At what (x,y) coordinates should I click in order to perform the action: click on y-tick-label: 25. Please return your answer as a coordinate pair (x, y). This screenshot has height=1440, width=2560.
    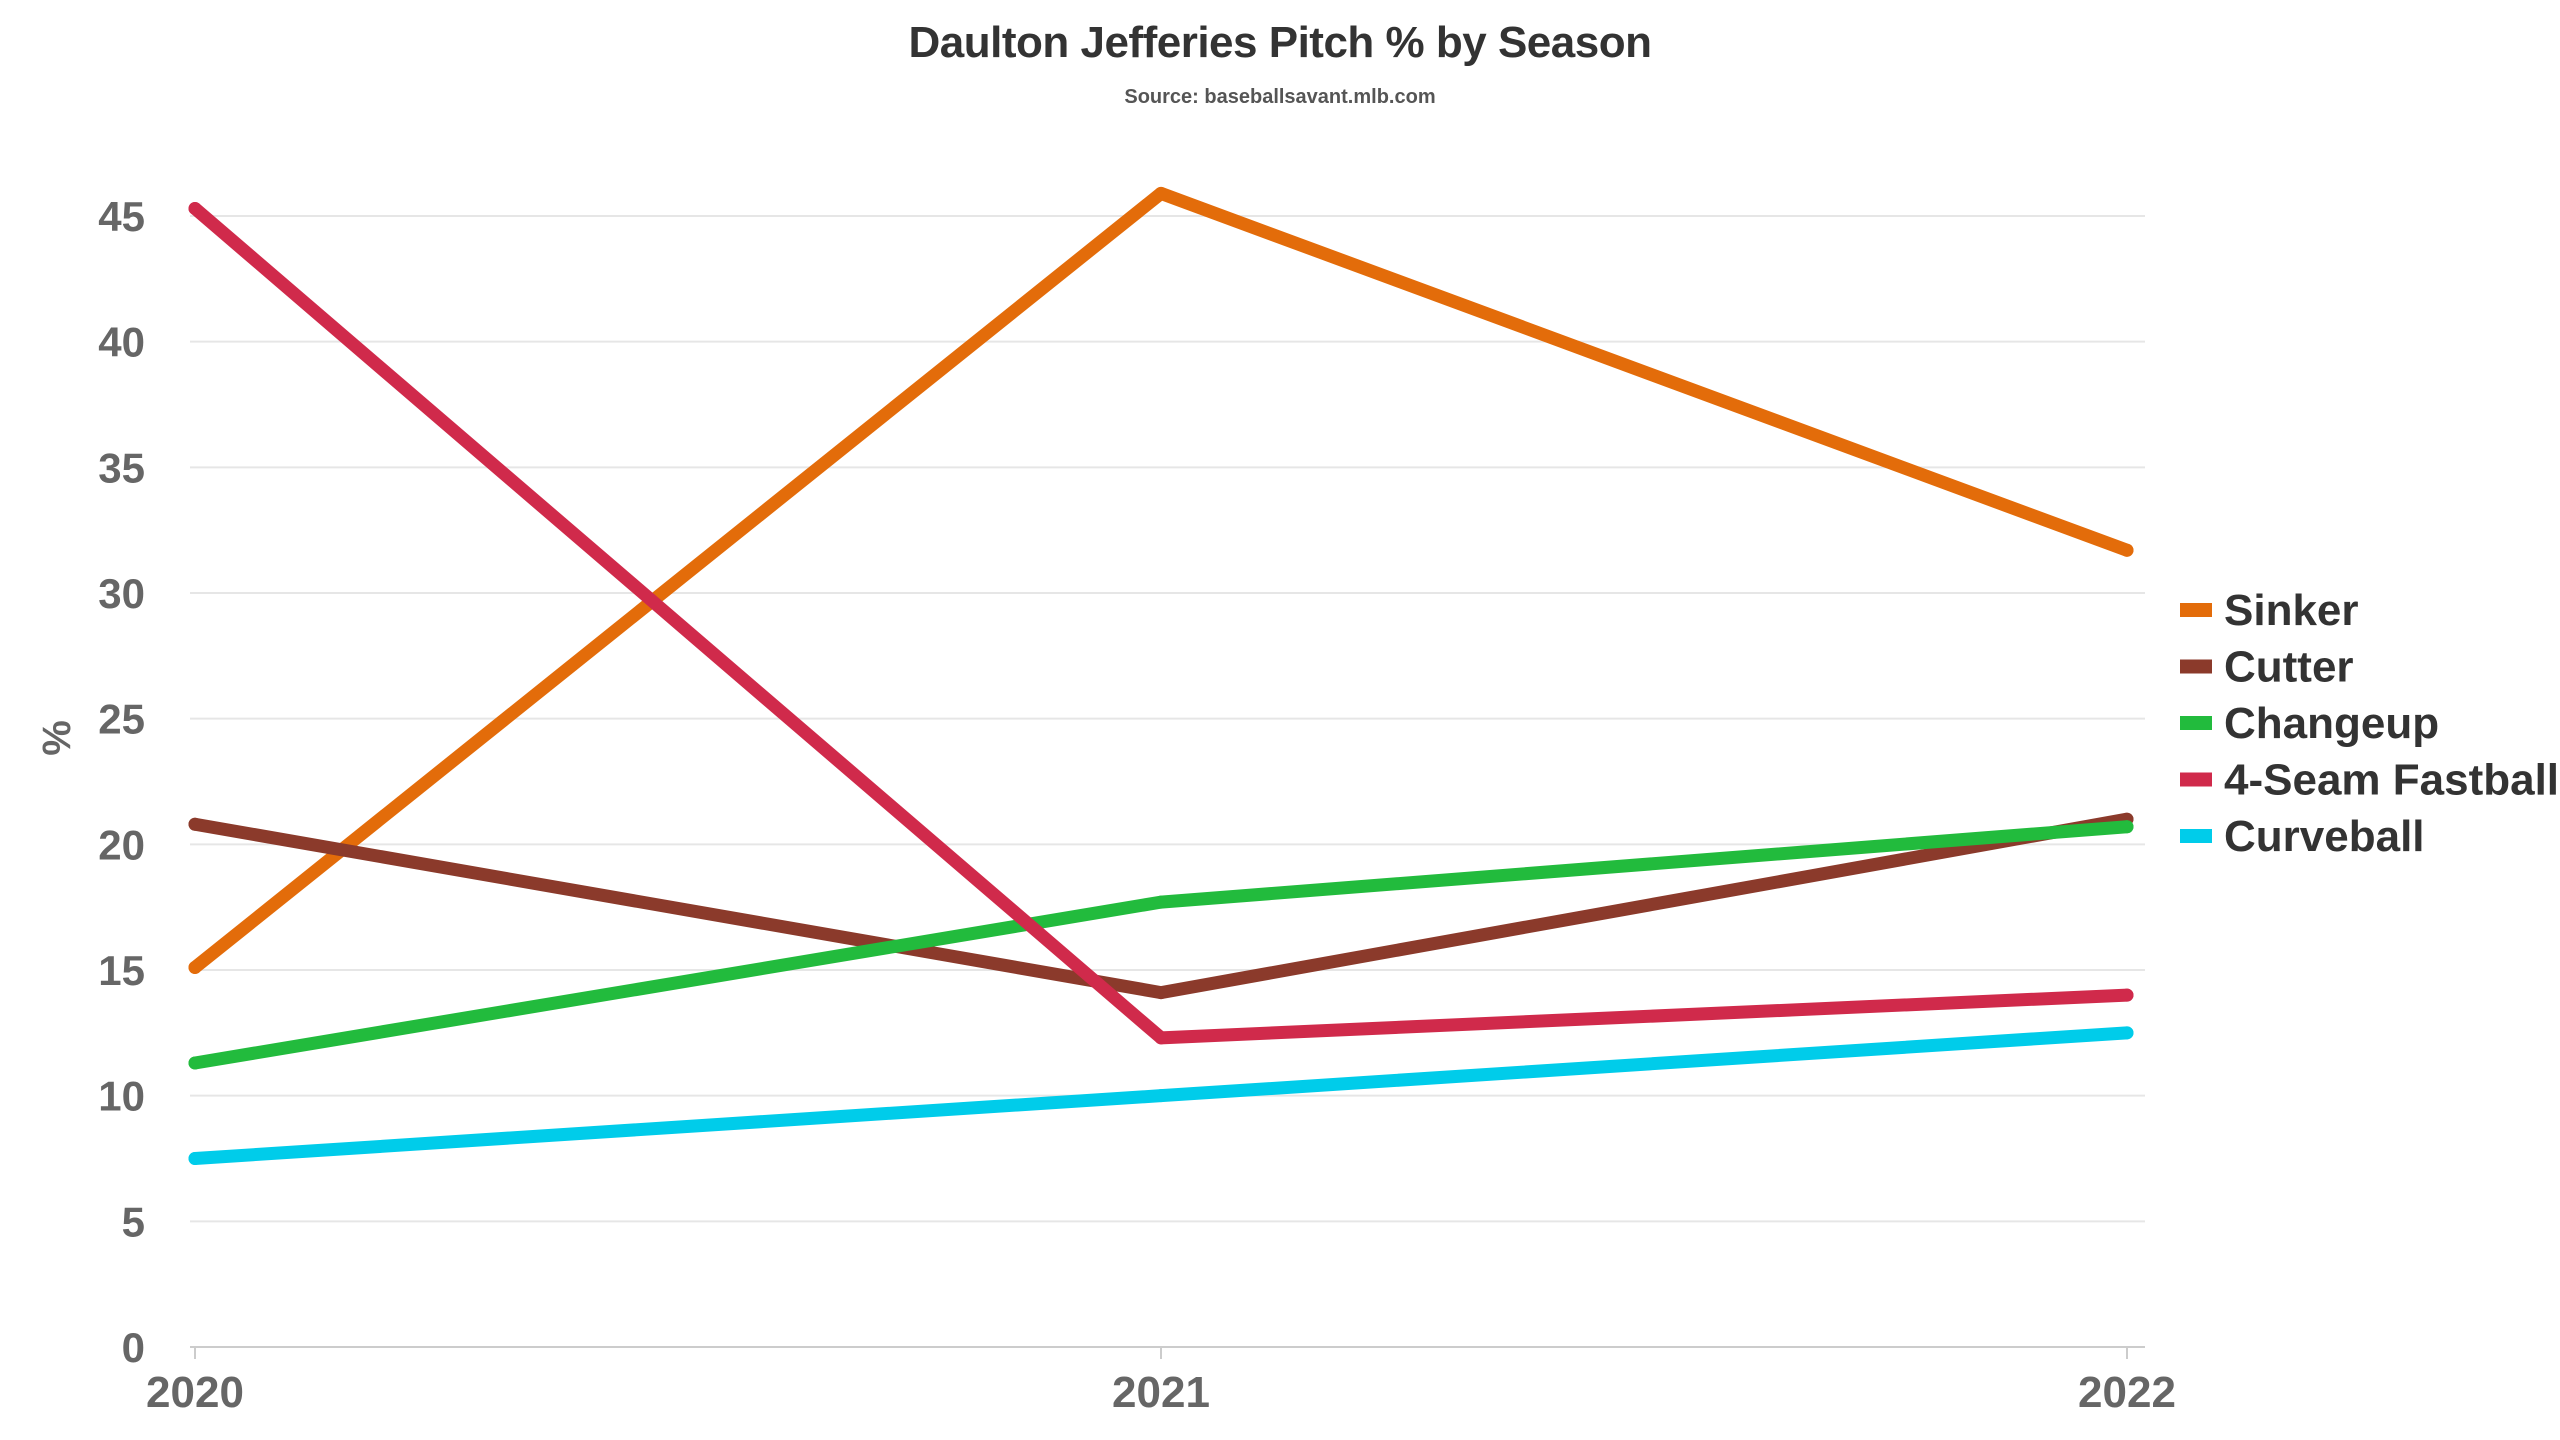
    Looking at the image, I should click on (121, 719).